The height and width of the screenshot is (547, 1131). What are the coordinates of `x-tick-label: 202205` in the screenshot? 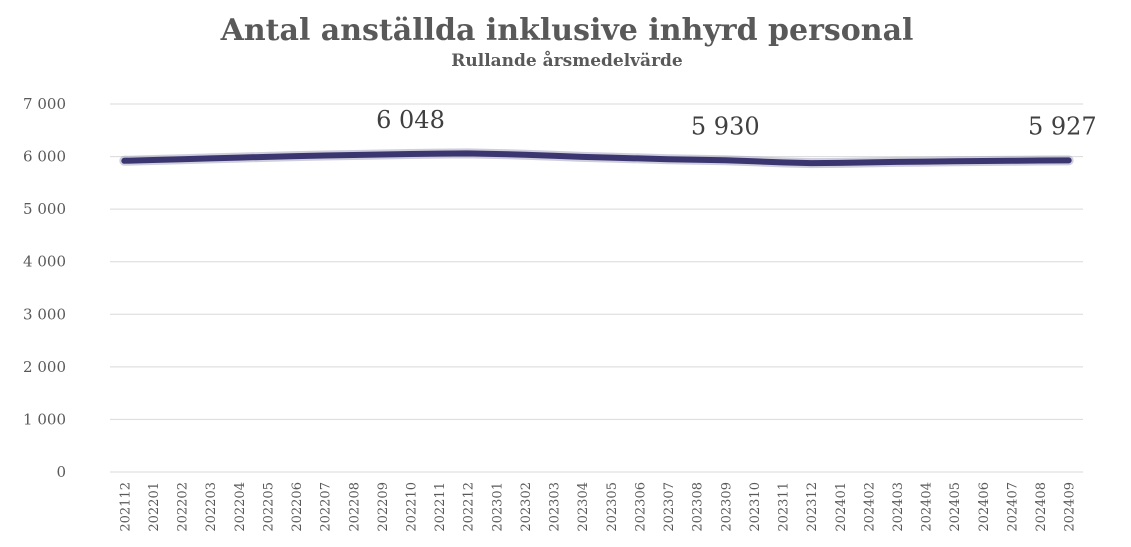 It's located at (268, 507).